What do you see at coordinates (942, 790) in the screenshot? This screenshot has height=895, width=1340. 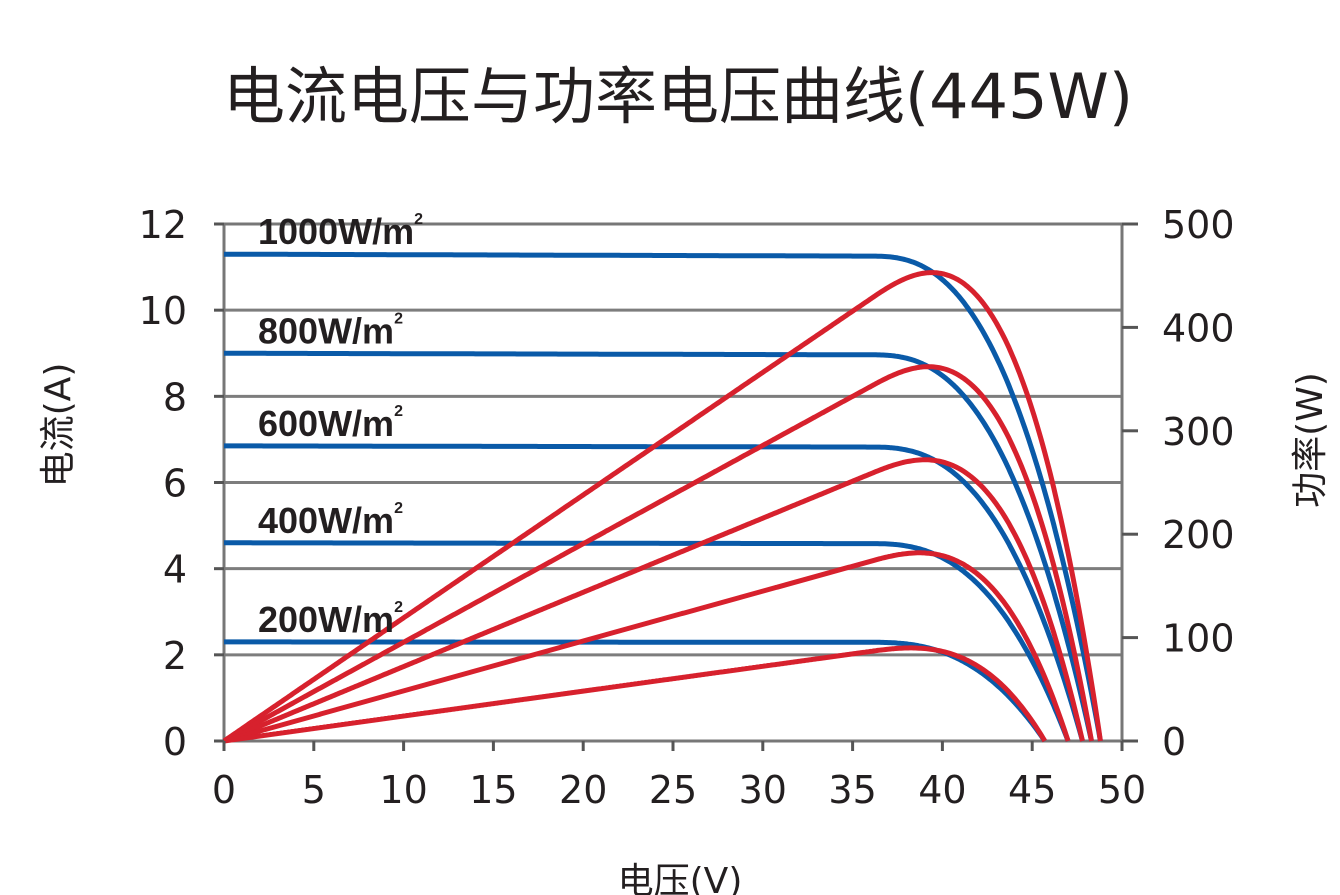 I see `x-tick-label: 40` at bounding box center [942, 790].